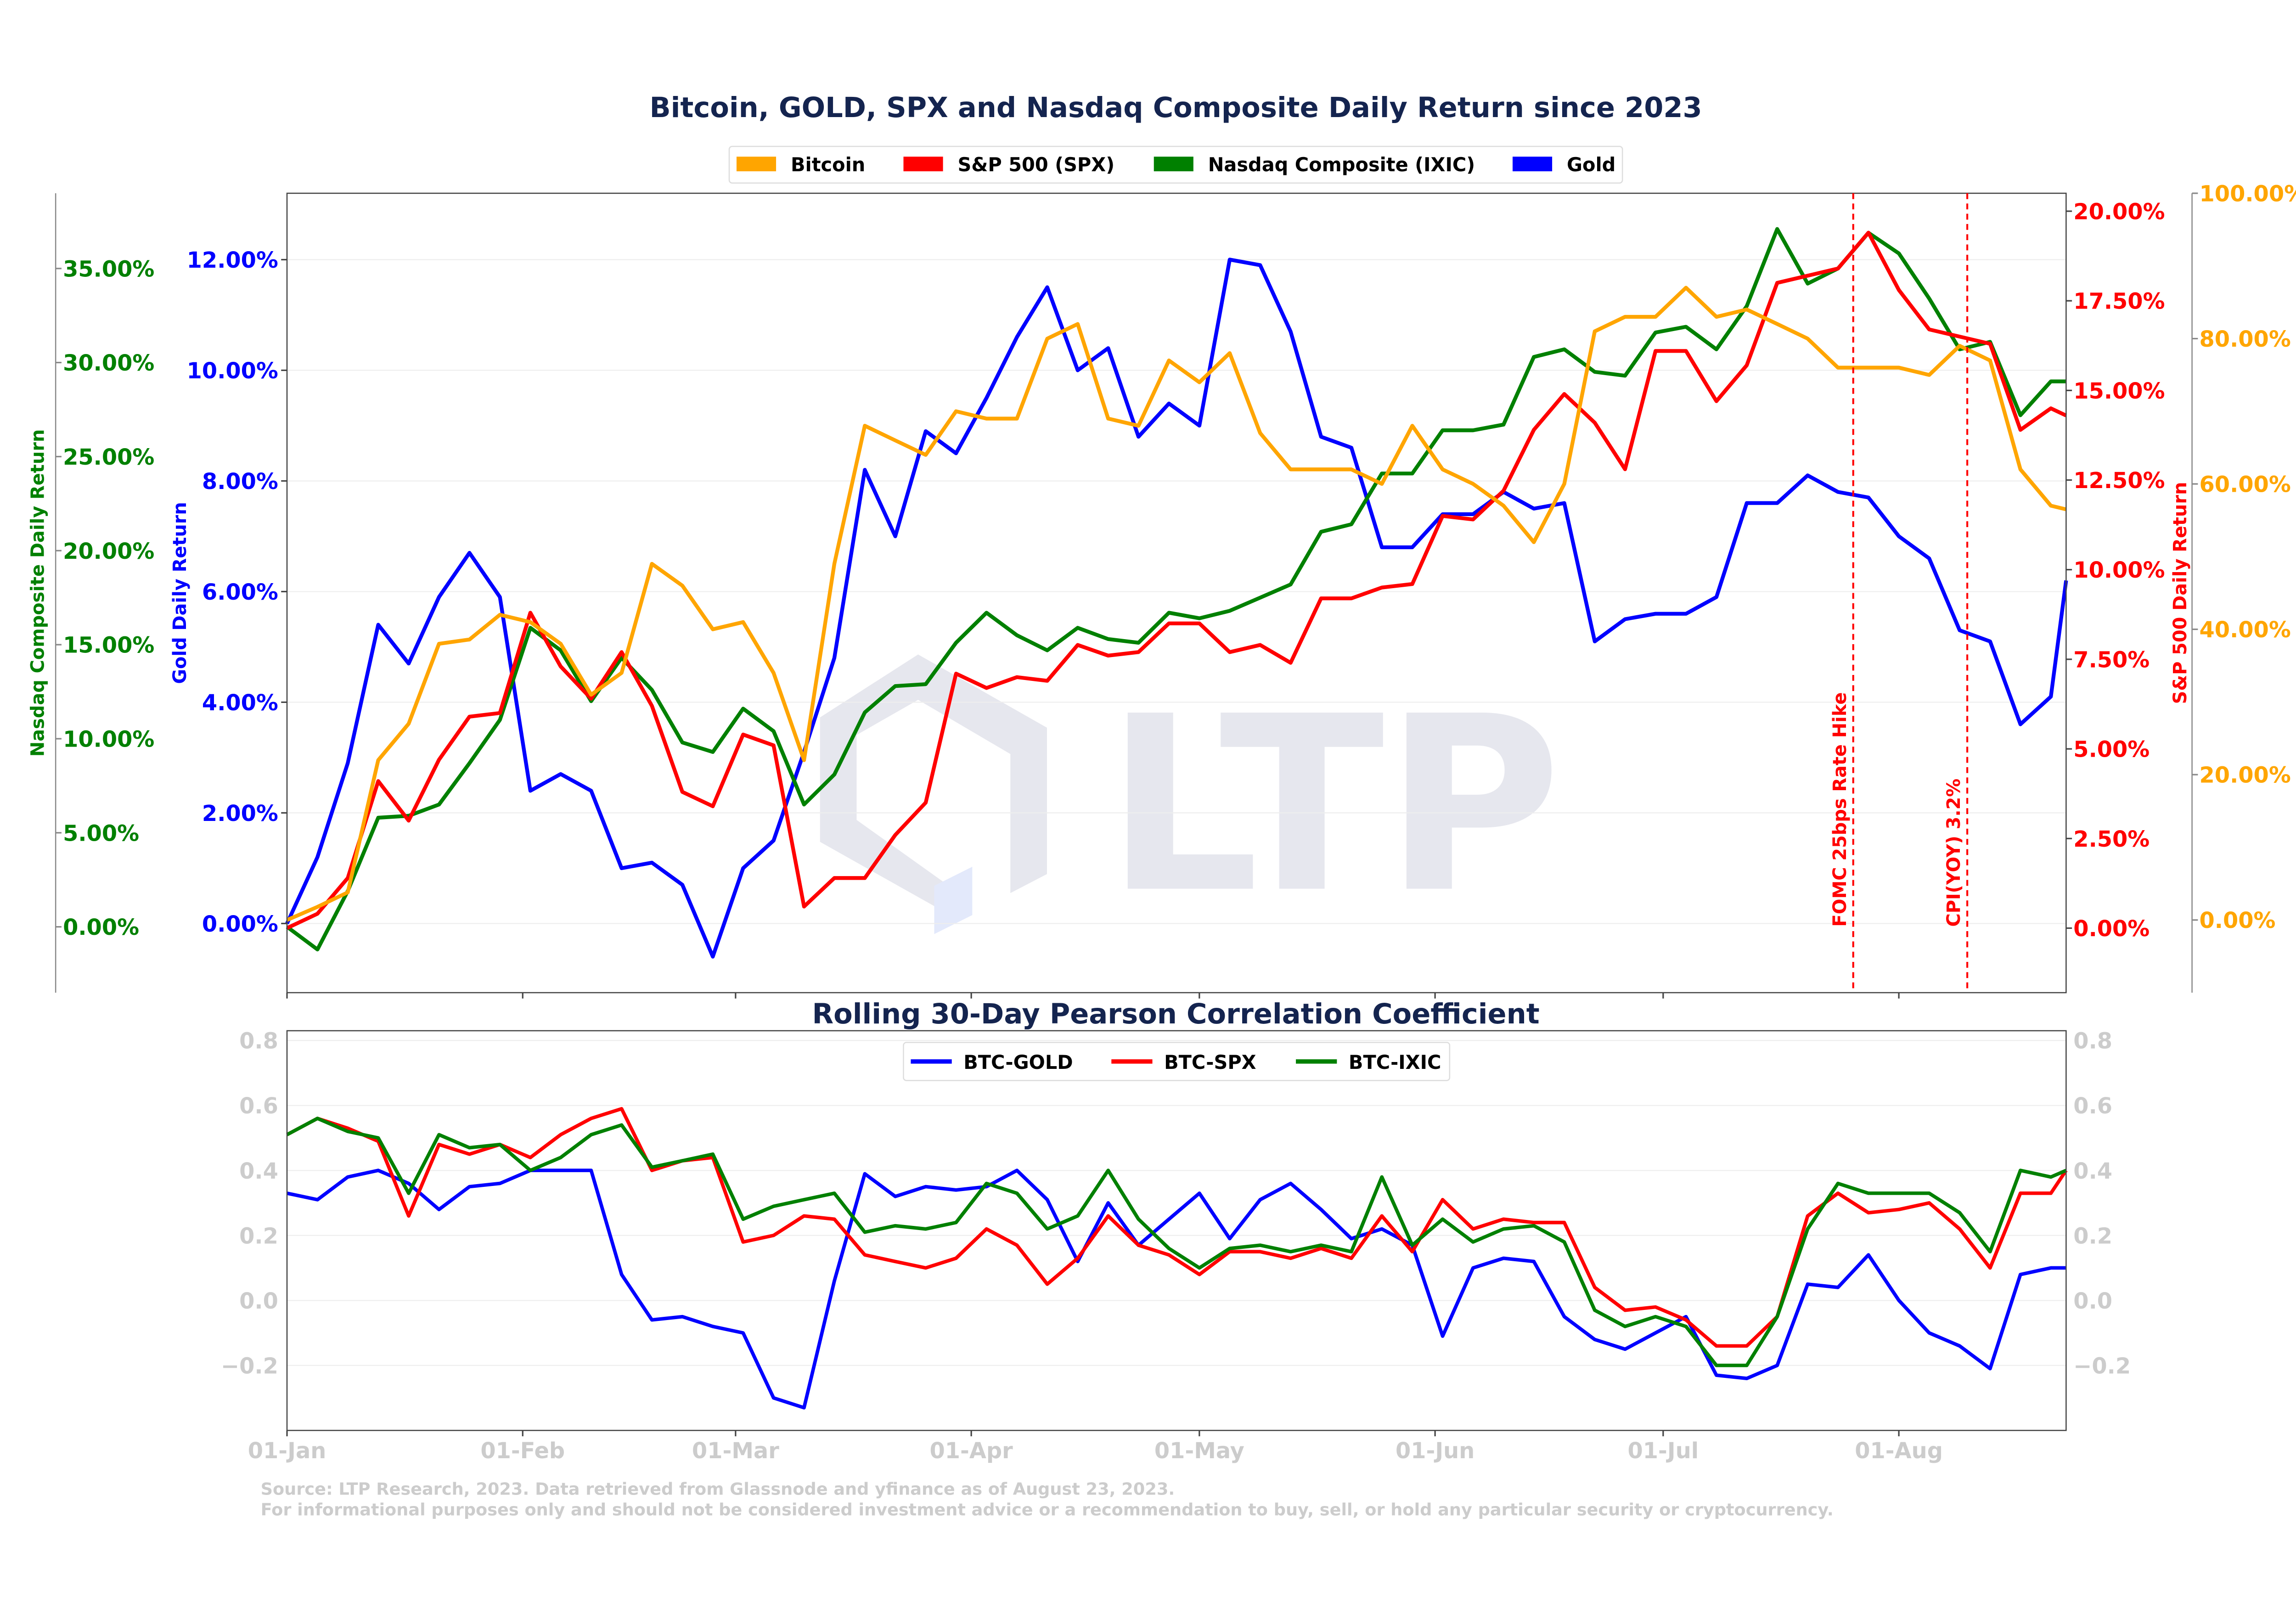 This screenshot has height=1607, width=2296. What do you see at coordinates (180, 593) in the screenshot?
I see `gold-axis-label: Gold Daily Return` at bounding box center [180, 593].